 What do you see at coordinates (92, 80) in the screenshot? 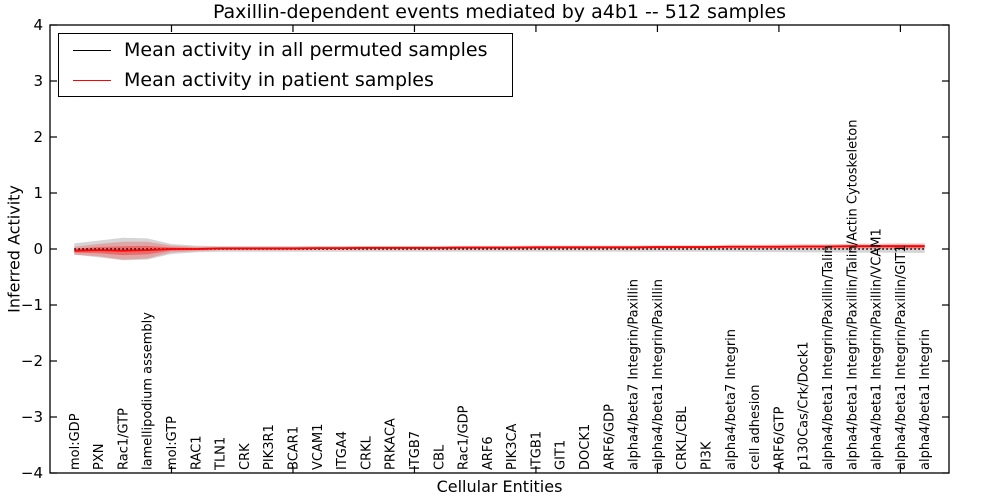
I see `legend-line-sample-patient` at bounding box center [92, 80].